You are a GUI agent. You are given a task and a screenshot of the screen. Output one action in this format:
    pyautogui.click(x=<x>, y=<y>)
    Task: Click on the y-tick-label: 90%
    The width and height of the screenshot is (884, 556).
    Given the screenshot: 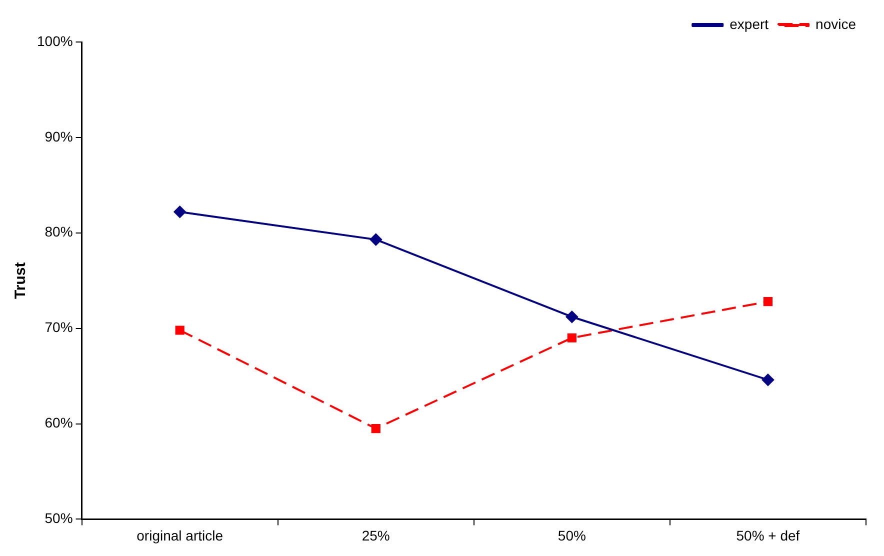 What is the action you would take?
    pyautogui.click(x=58, y=136)
    